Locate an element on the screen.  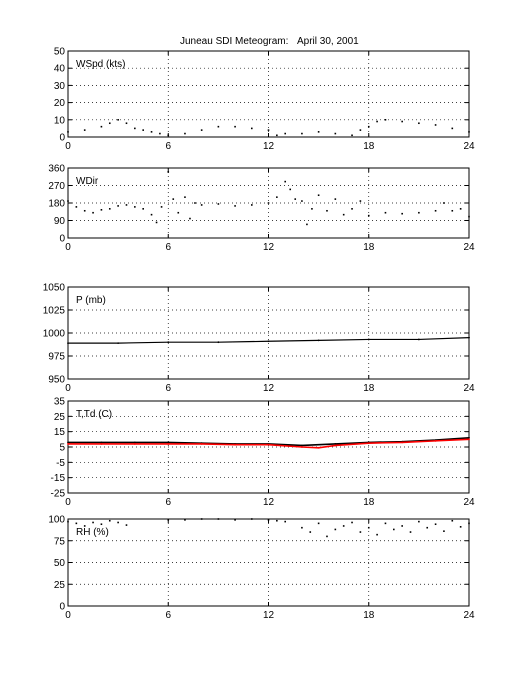
y-tick-label: 50 is located at coordinates (60, 563).